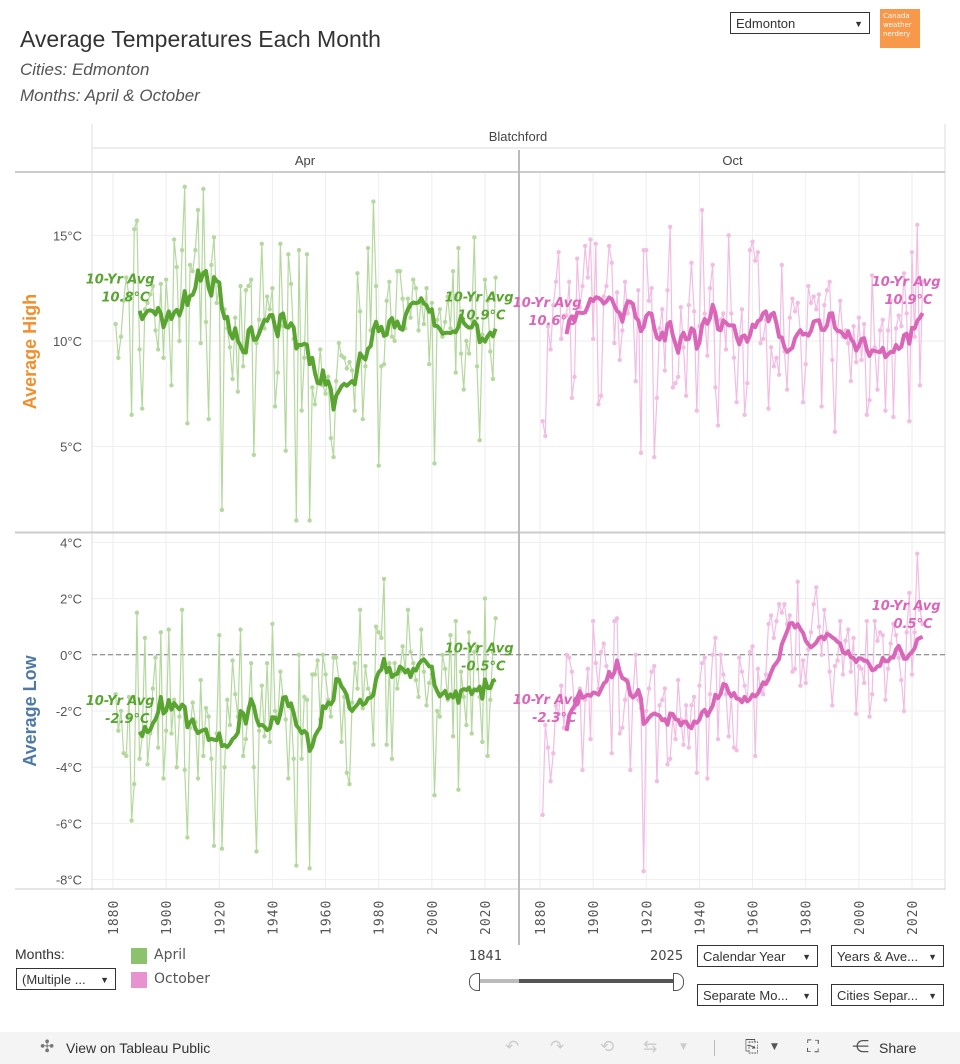 The height and width of the screenshot is (1064, 960). Describe the element at coordinates (47, 1047) in the screenshot. I see `tableau-icon: ✣` at that location.